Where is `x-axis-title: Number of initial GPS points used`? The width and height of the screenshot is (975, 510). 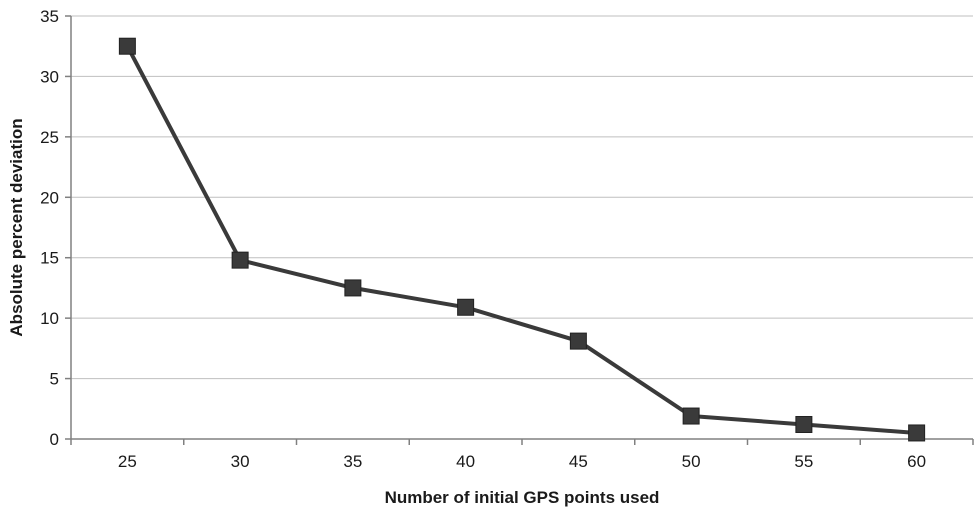
x-axis-title: Number of initial GPS points used is located at coordinates (522, 497).